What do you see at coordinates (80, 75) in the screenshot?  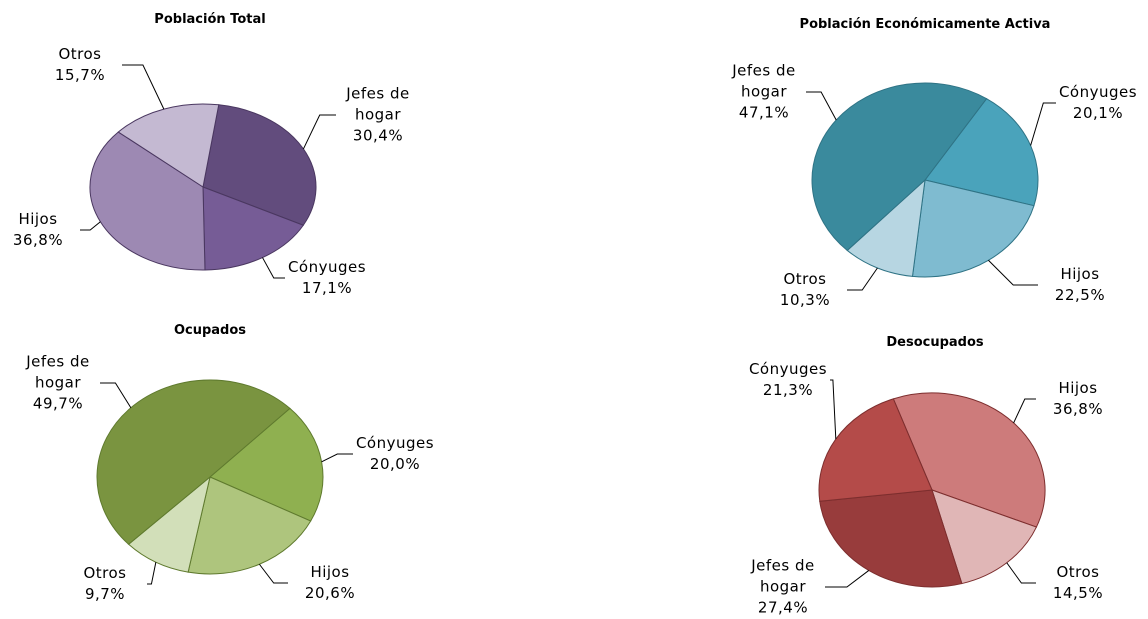 I see `value-label: 15,7%` at bounding box center [80, 75].